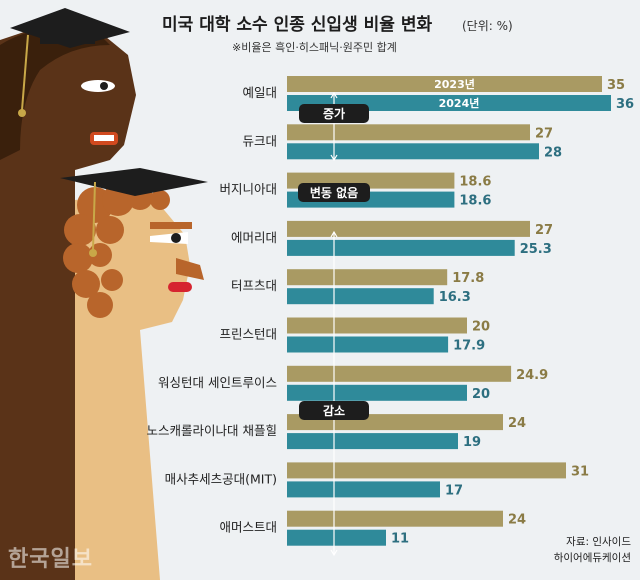 The image size is (640, 580). Describe the element at coordinates (553, 152) in the screenshot. I see `value-label: 28` at that location.